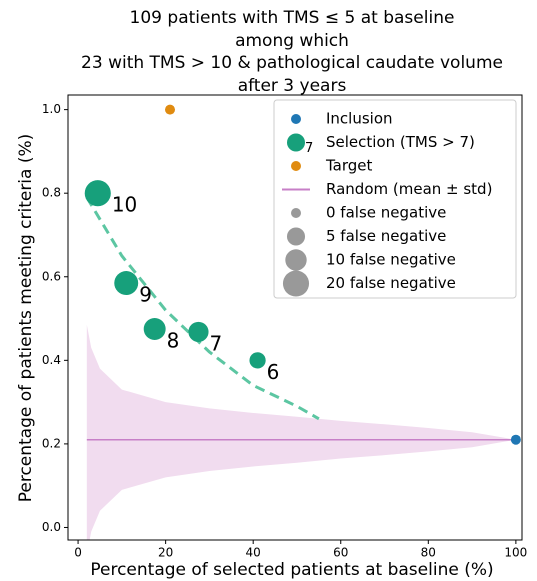  What do you see at coordinates (51, 527) in the screenshot?
I see `y-tick-label: 0.0` at bounding box center [51, 527].